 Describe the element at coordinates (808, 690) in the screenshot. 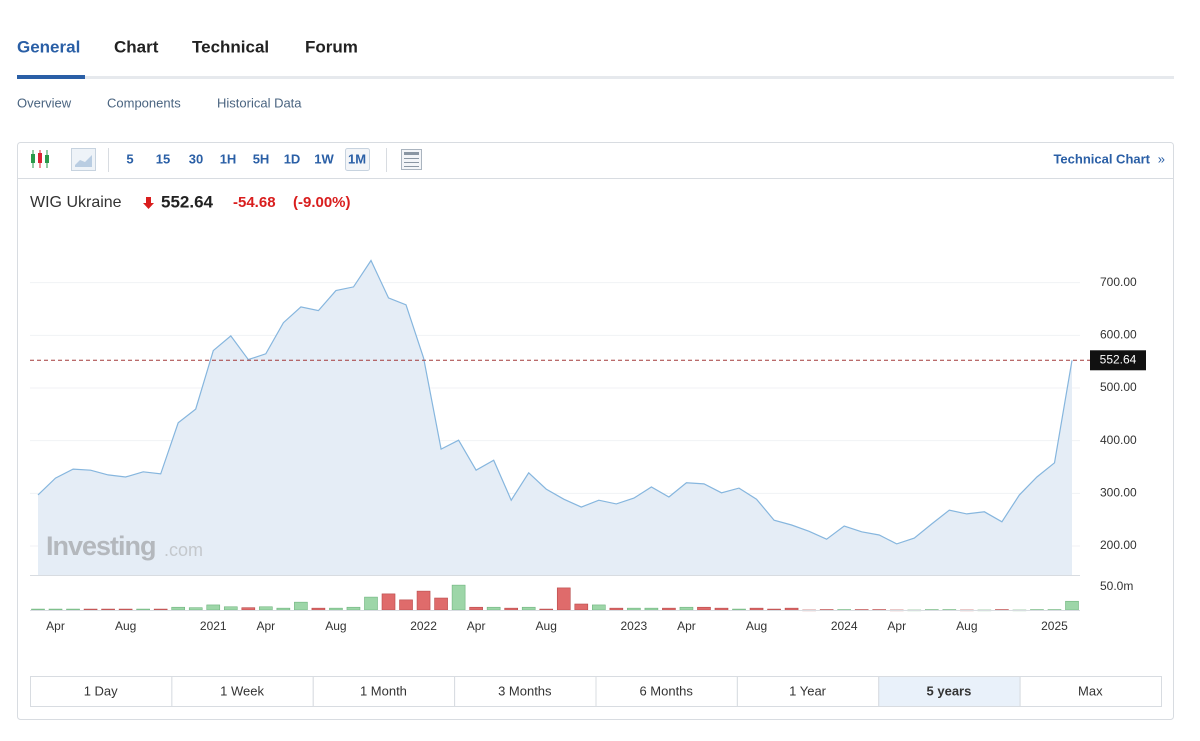

I see `range-label: 1 Year` at that location.